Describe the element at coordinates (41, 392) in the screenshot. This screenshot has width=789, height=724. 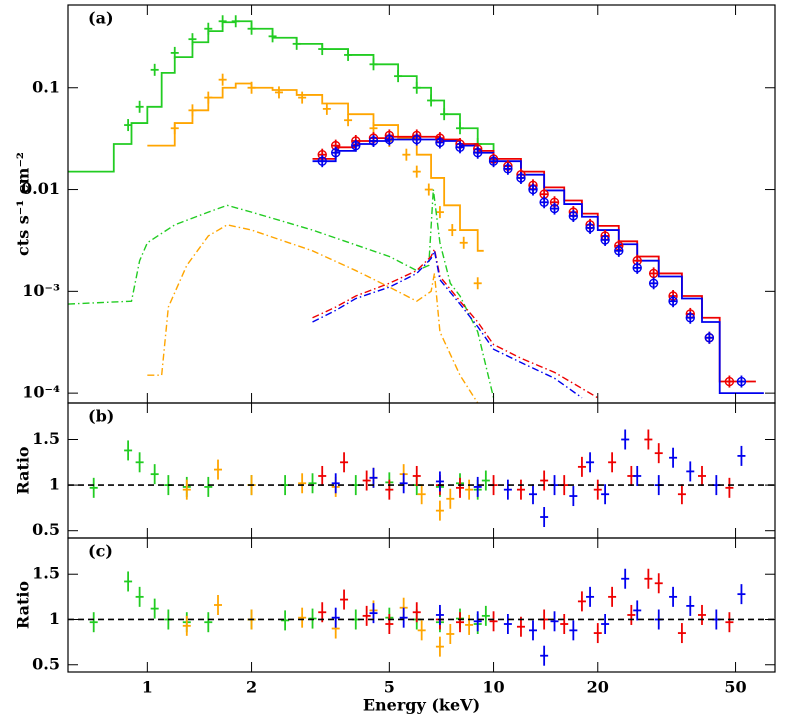
I see `y-tick-label: 10⁻⁴` at that location.